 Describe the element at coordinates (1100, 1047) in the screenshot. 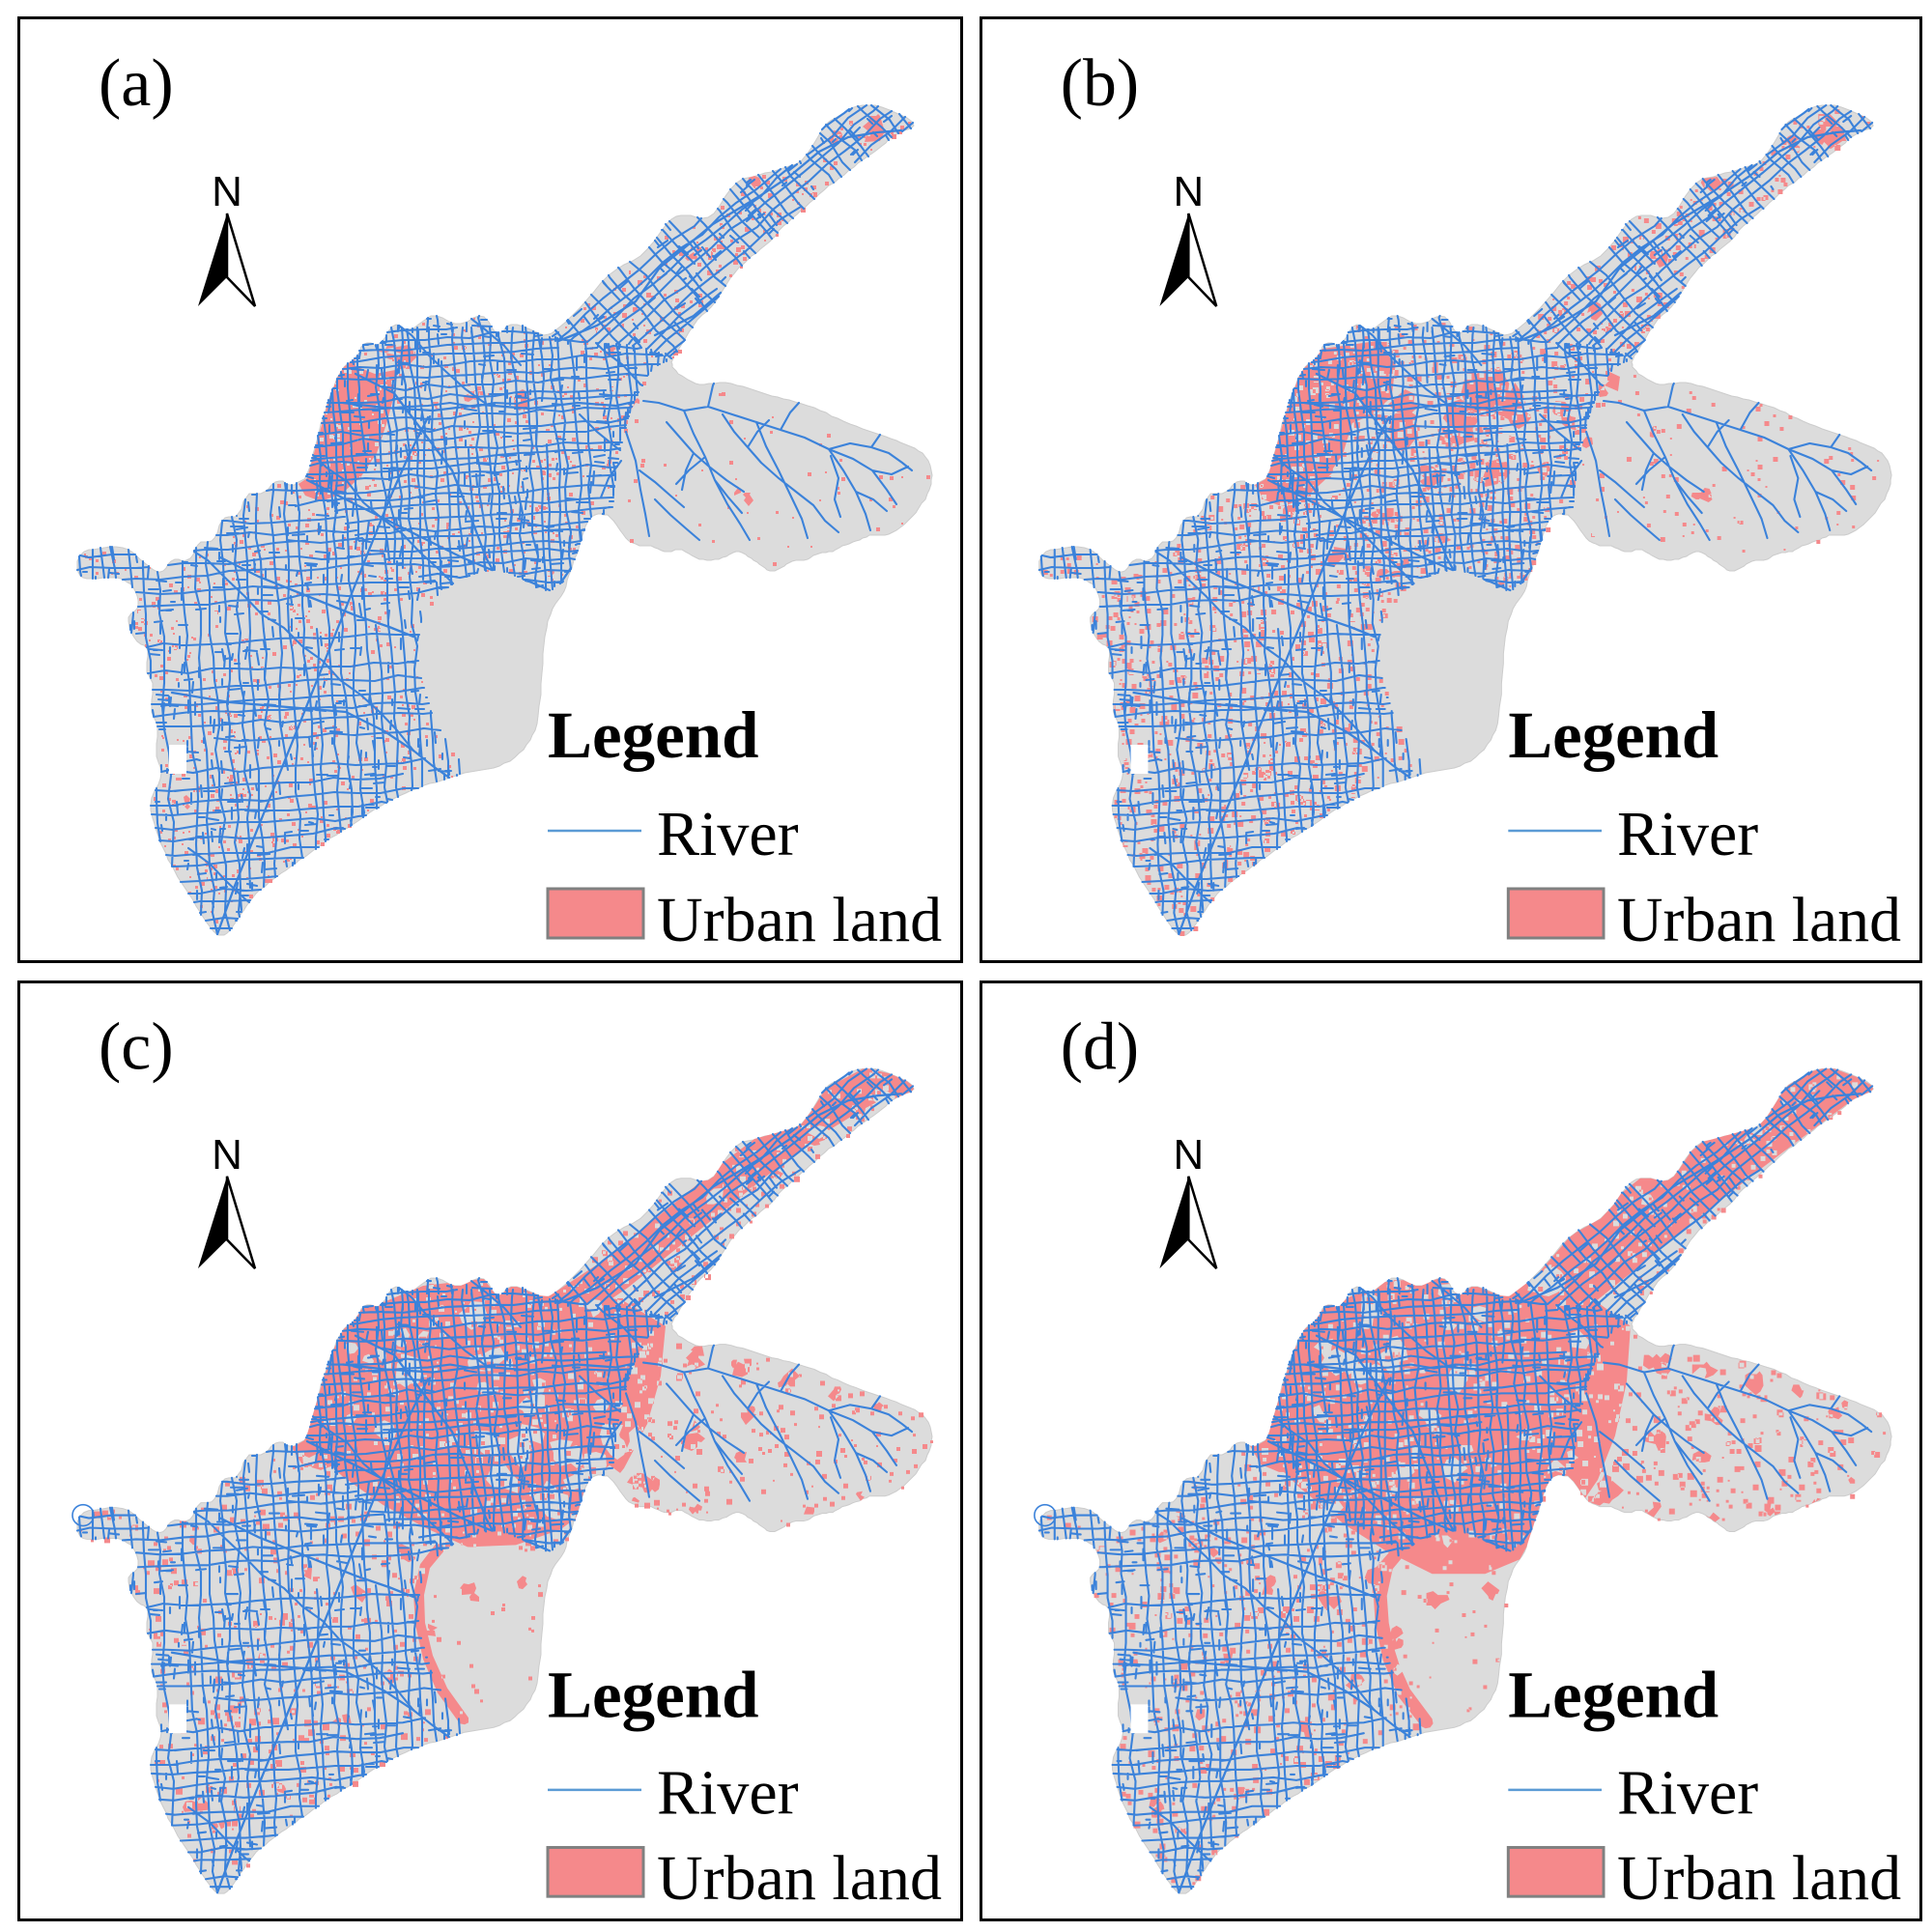

I see `svg-text: (d)` at that location.